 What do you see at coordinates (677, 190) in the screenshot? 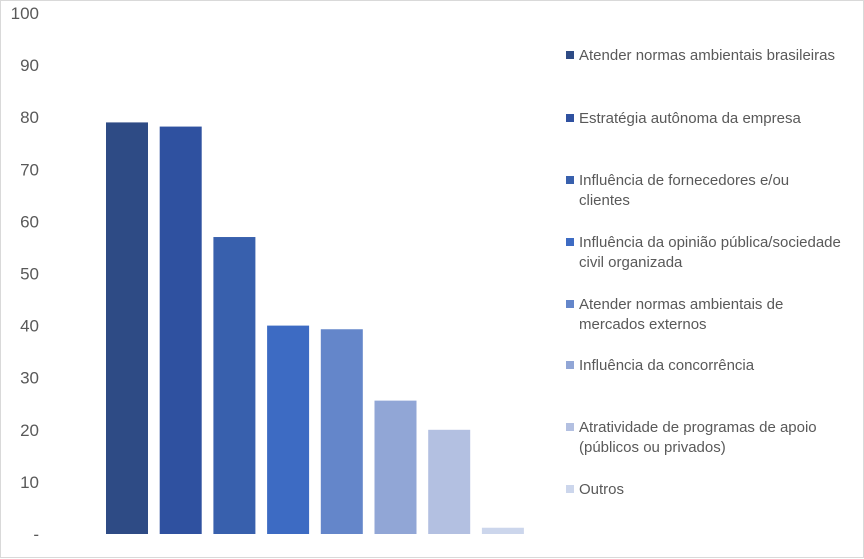
I see `legend-item: Influência de fornecedores e/ou clientes` at bounding box center [677, 190].